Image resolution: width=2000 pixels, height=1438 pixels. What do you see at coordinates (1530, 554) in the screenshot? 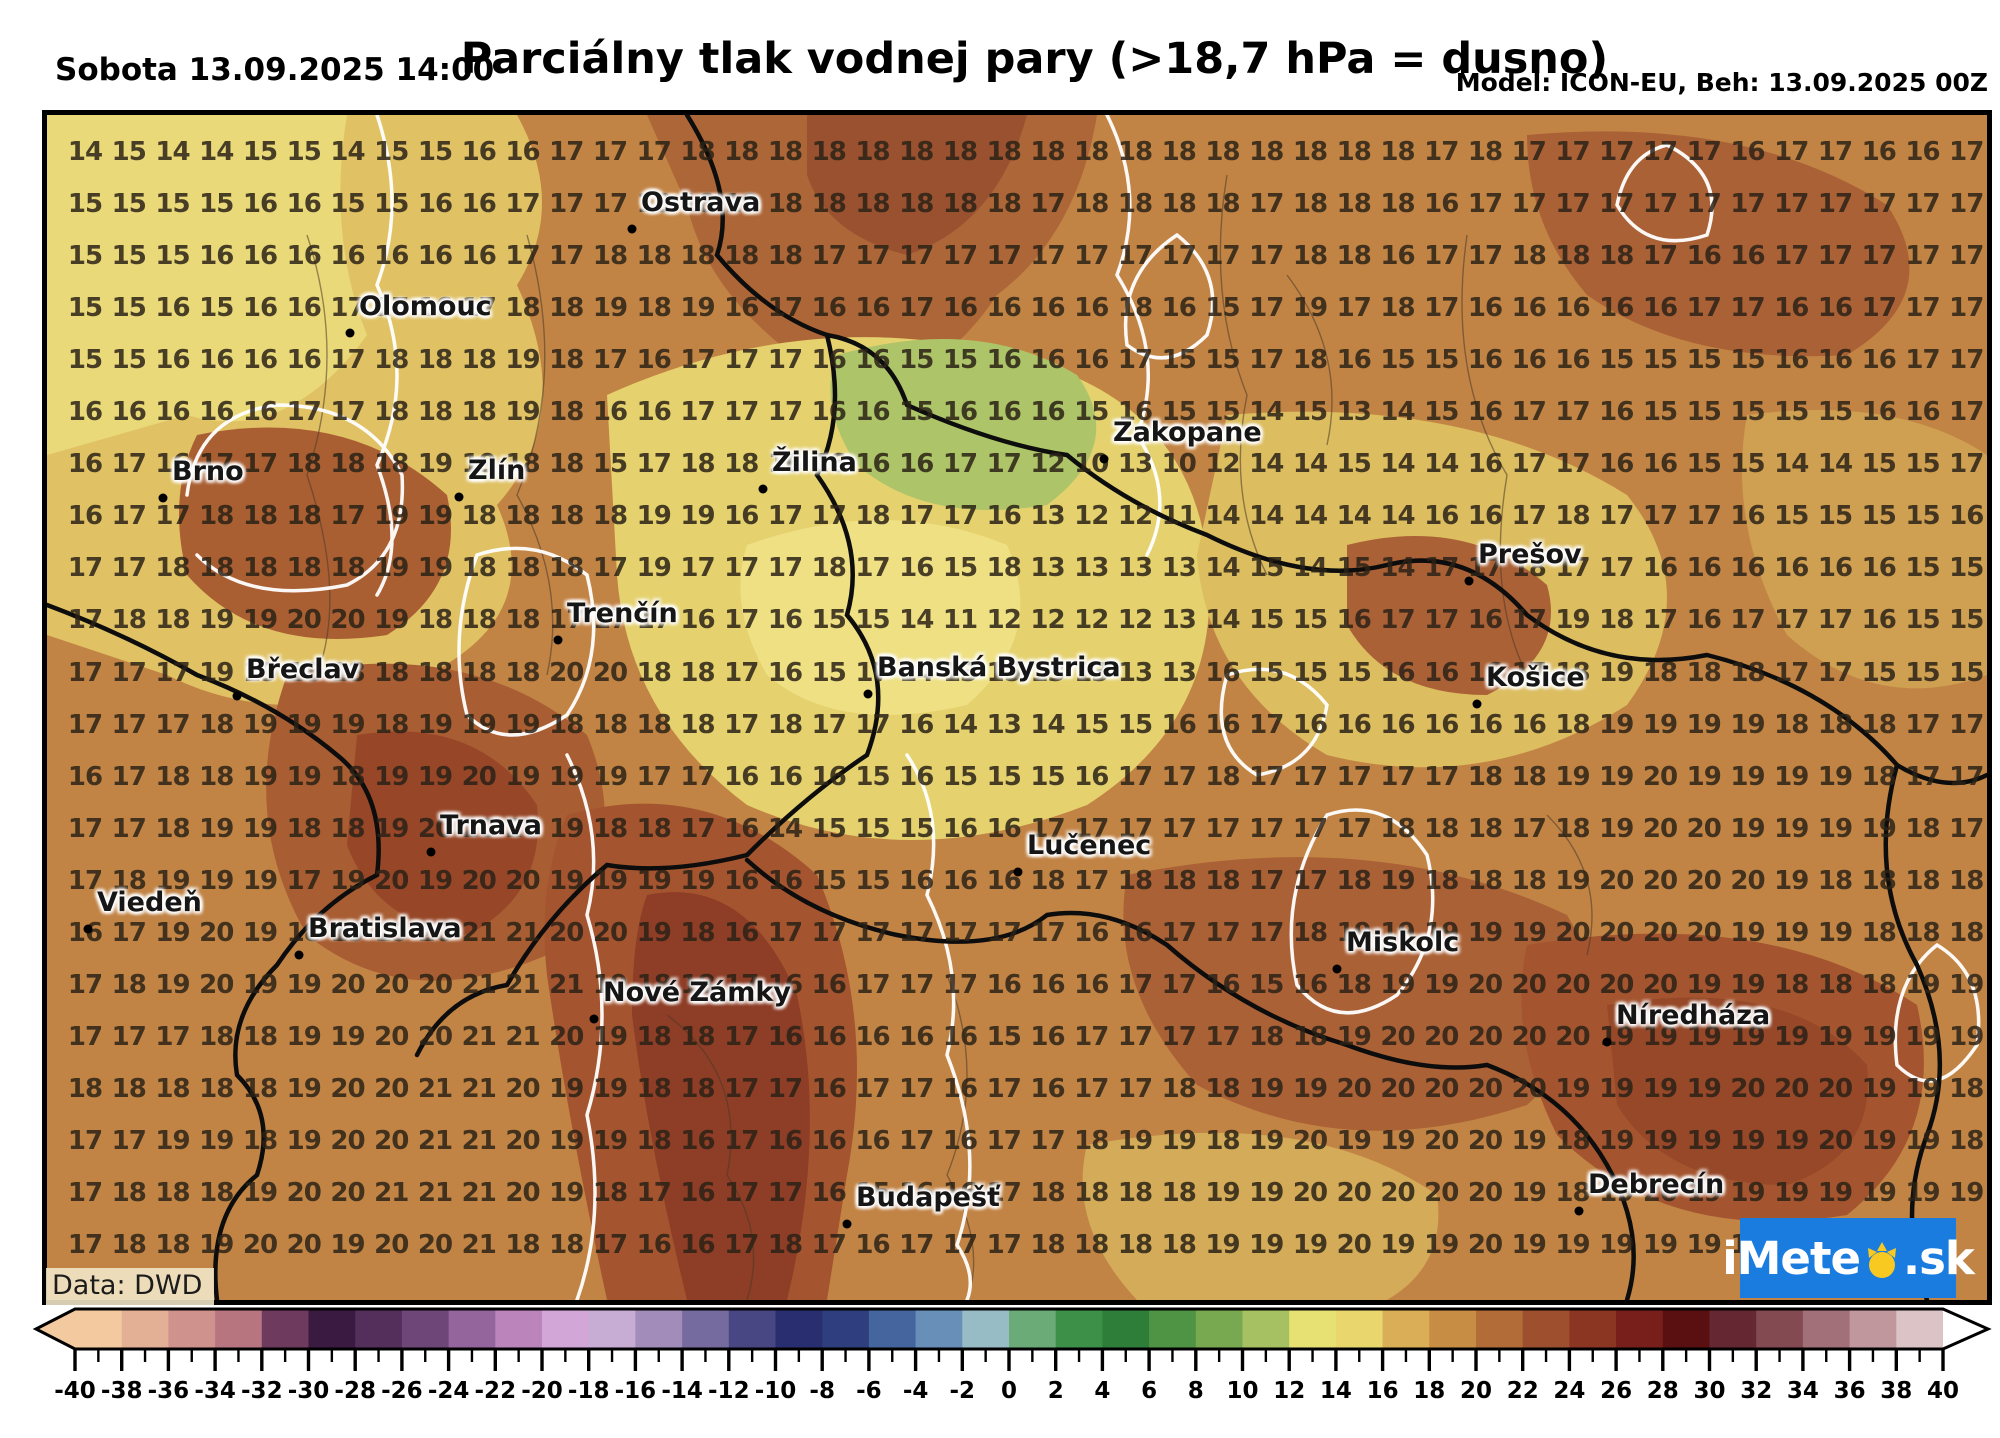
I see `city-label: Prešov` at bounding box center [1530, 554].